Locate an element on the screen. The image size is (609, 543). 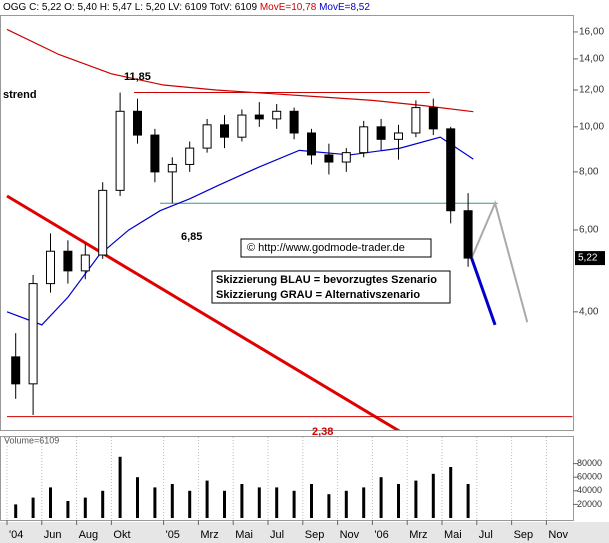
y-tick-label: 60000 is located at coordinates (589, 477).